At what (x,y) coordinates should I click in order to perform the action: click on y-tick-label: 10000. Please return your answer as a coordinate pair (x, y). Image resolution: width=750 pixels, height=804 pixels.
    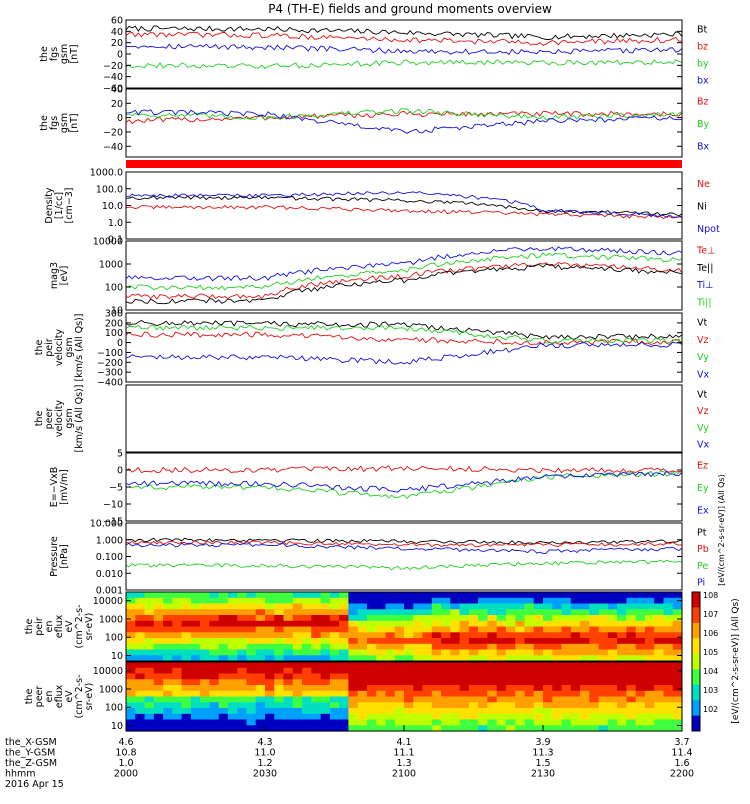
    Looking at the image, I should click on (108, 242).